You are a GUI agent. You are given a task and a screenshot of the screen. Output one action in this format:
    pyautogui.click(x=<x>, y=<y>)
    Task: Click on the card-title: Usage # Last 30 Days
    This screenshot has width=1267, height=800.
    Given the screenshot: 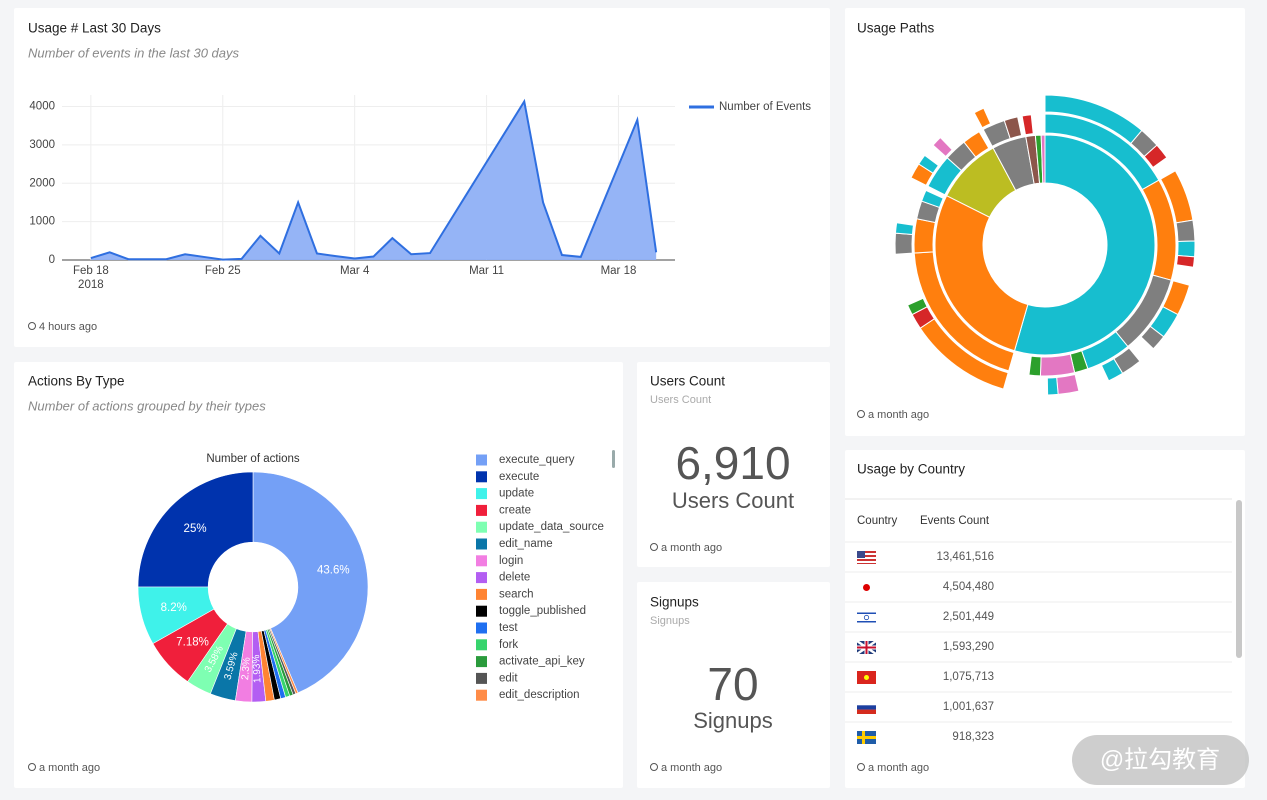 What is the action you would take?
    pyautogui.click(x=94, y=28)
    